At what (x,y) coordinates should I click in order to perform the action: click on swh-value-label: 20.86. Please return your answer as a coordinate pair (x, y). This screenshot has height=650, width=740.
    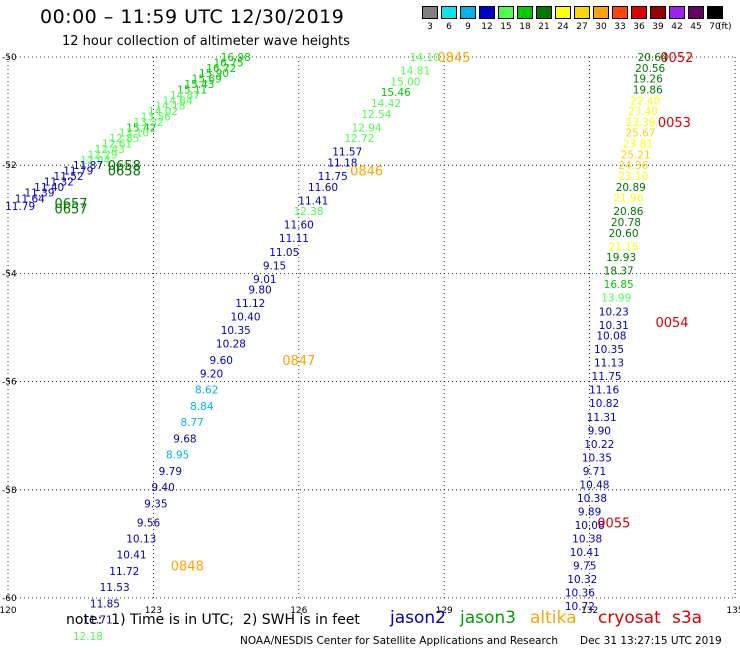
    Looking at the image, I should click on (628, 212).